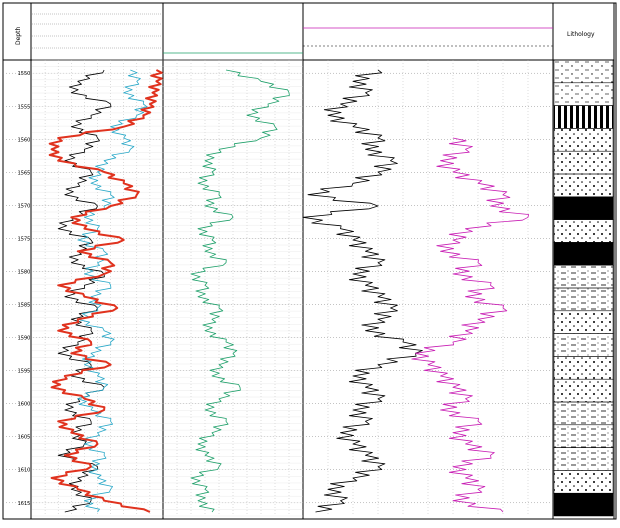 Image resolution: width=620 pixels, height=528 pixels. I want to click on lithology-column, so click(583, 288).